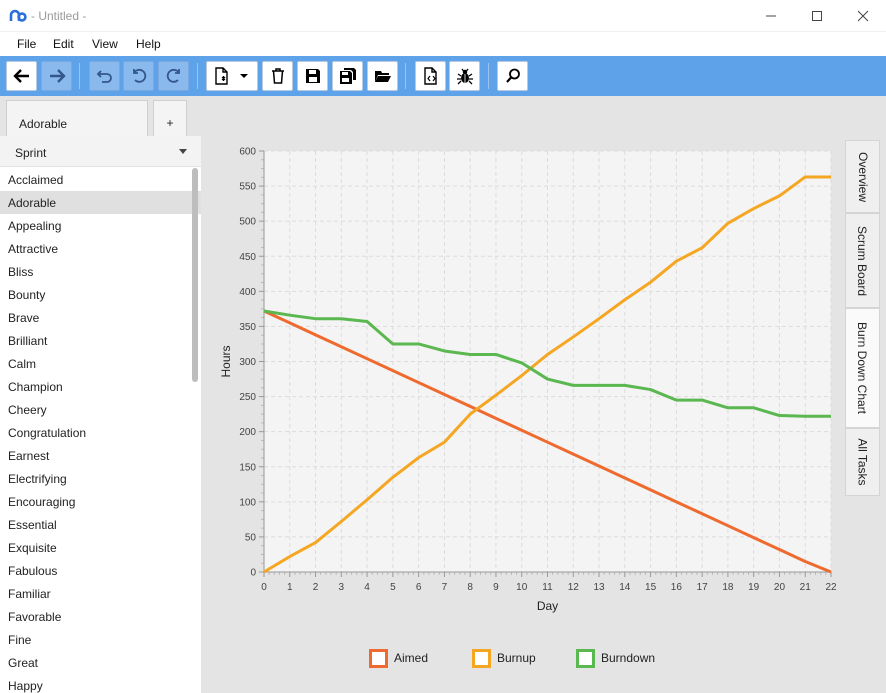 The height and width of the screenshot is (693, 886). I want to click on list-item: Brilliant, so click(28, 341).